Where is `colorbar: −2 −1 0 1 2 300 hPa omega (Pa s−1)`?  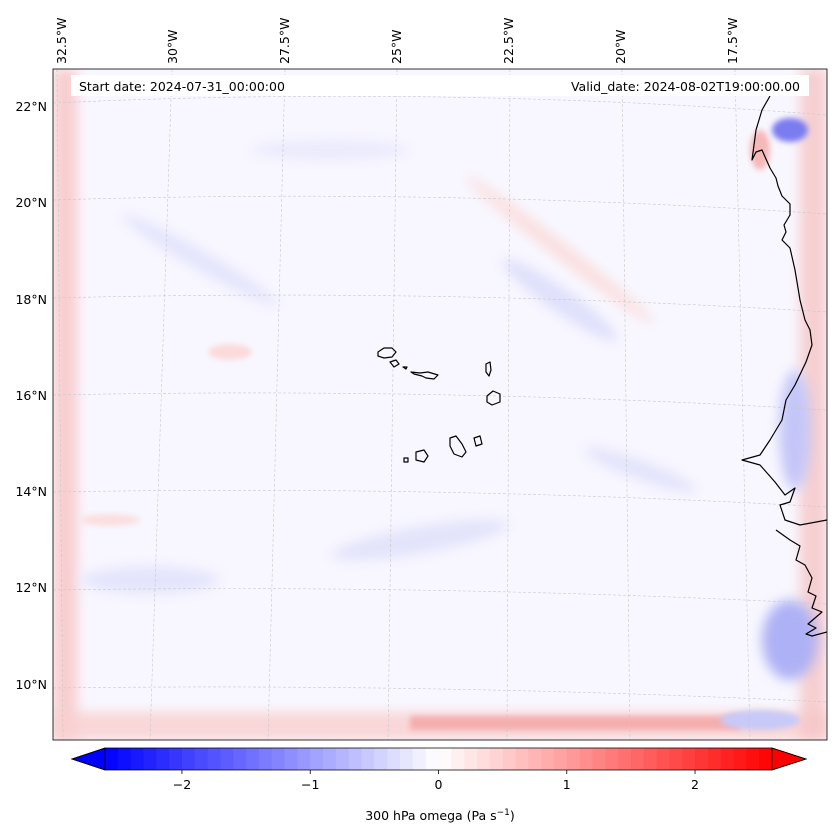 colorbar: −2 −1 0 1 2 300 hPa omega (Pa s−1) is located at coordinates (439, 785).